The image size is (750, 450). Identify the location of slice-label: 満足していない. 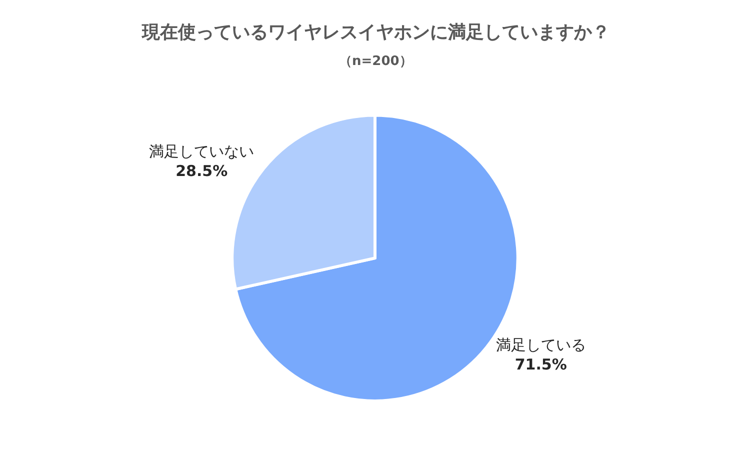
(201, 151).